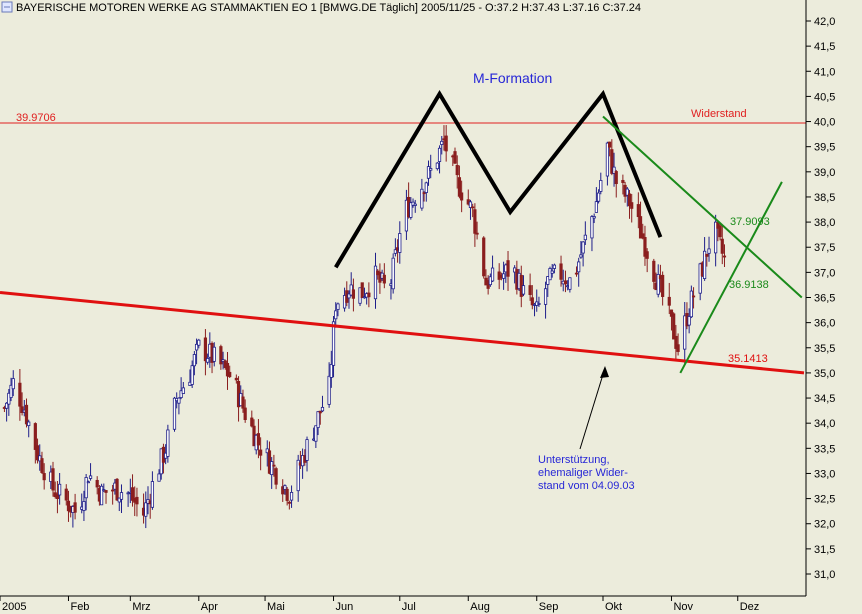 The width and height of the screenshot is (862, 614). Describe the element at coordinates (14, 607) in the screenshot. I see `x-tick-label: 2005` at that location.